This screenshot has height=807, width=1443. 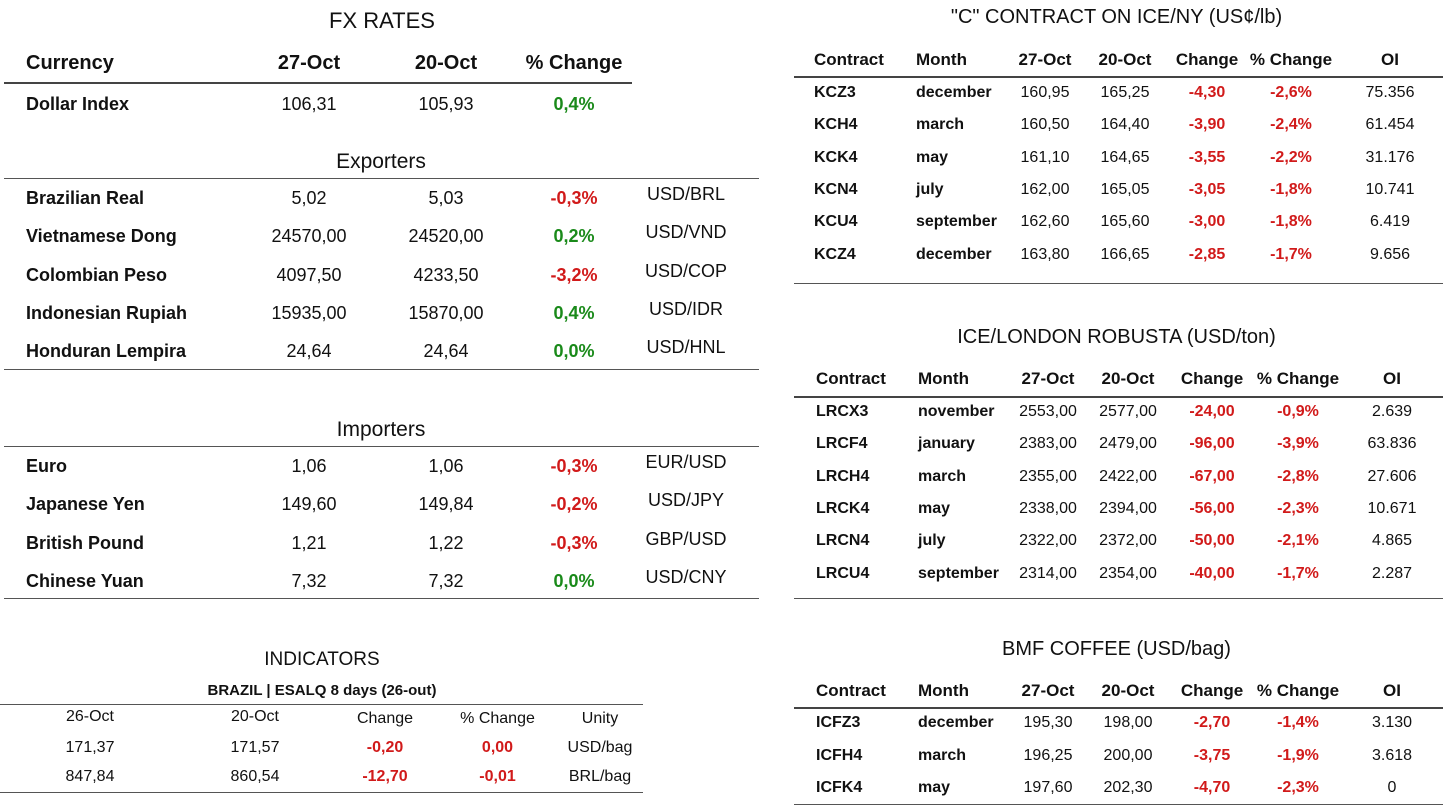 What do you see at coordinates (1392, 755) in the screenshot?
I see `contract-cell-oi: 3.618` at bounding box center [1392, 755].